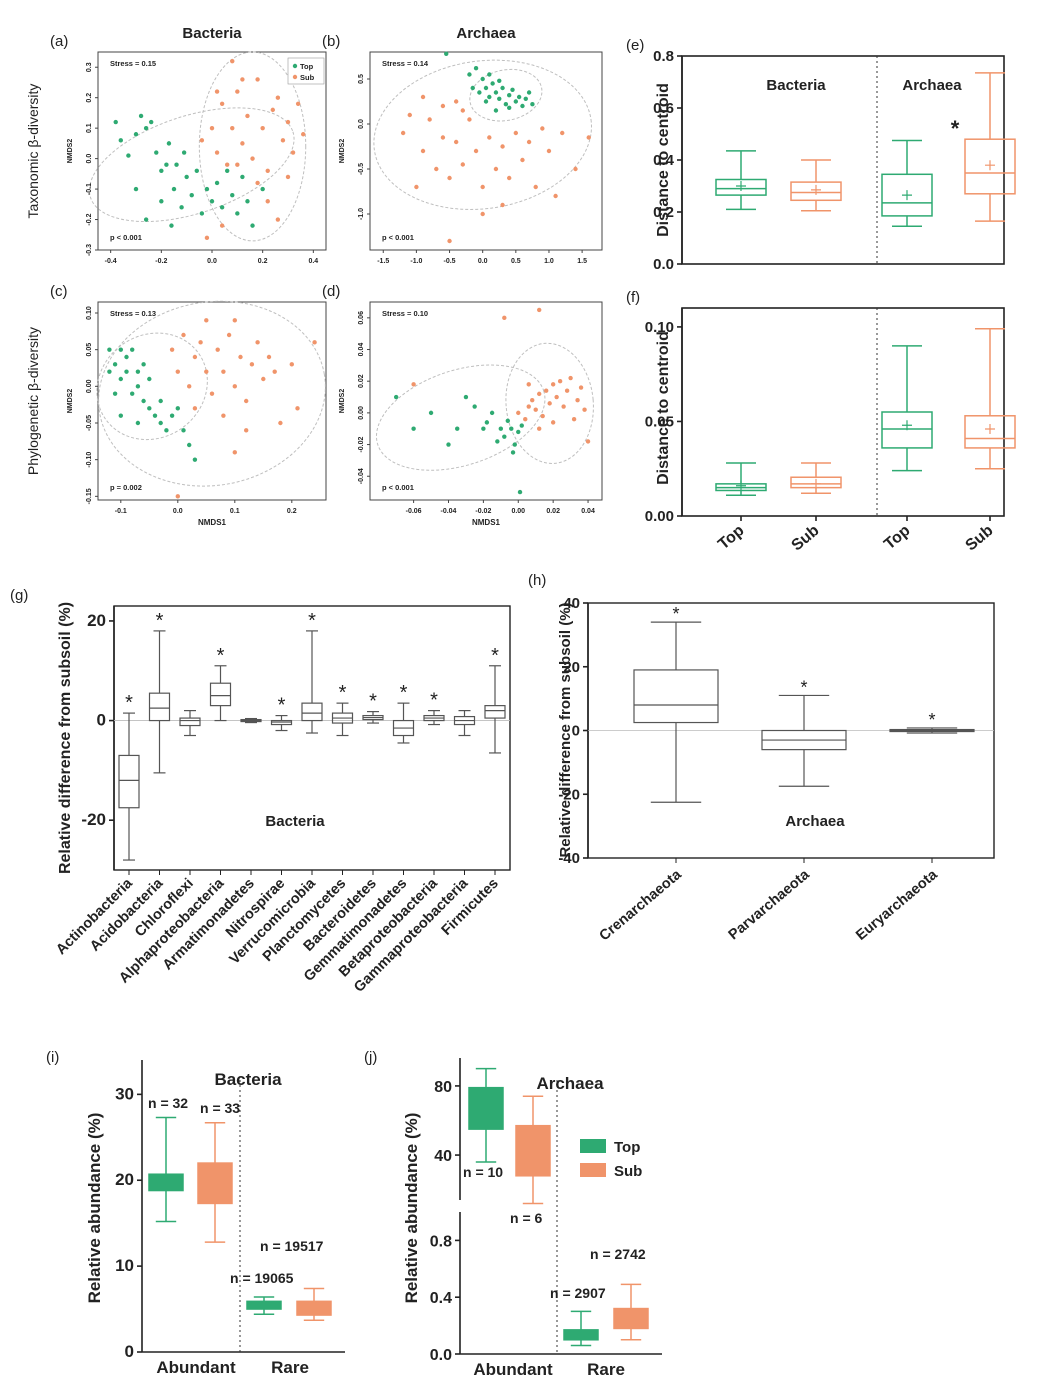 Image resolution: width=1048 pixels, height=1398 pixels. Describe the element at coordinates (897, 905) in the screenshot. I see `x-tick-label: Euryarchaeota` at that location.